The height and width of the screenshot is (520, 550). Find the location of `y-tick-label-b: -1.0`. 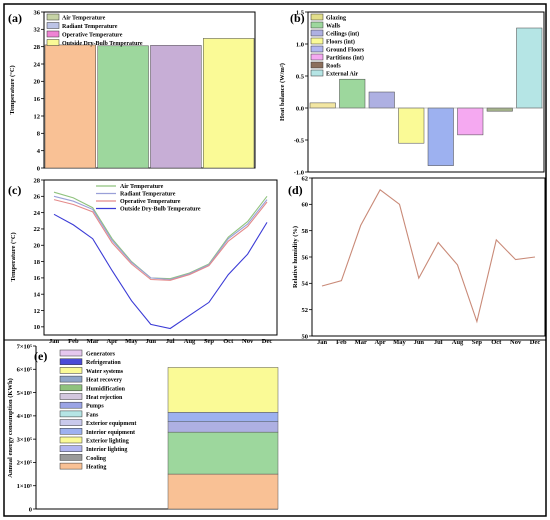

y-tick-label-b: -1.0 is located at coordinates (299, 172).